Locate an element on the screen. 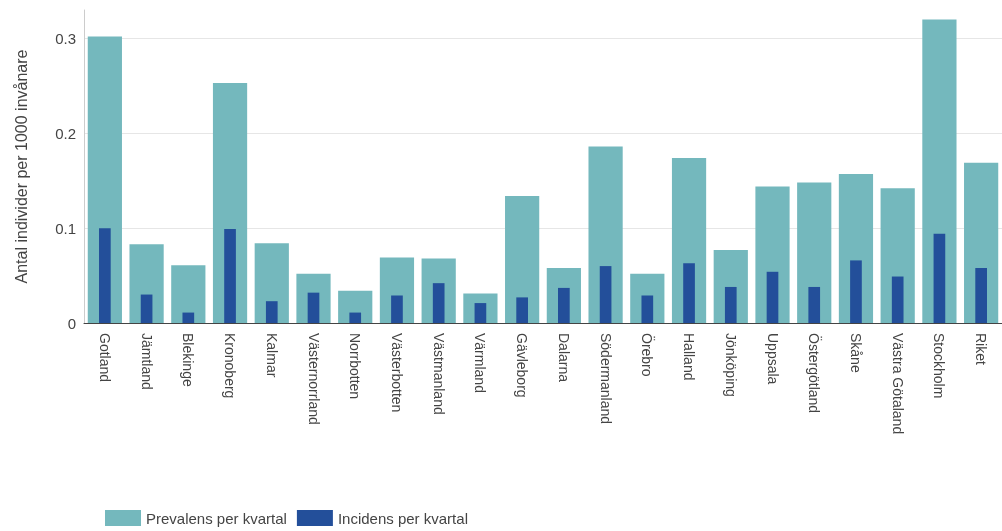 Image resolution: width=1002 pixels, height=531 pixels. x-tick-label: Kalmar is located at coordinates (271, 355).